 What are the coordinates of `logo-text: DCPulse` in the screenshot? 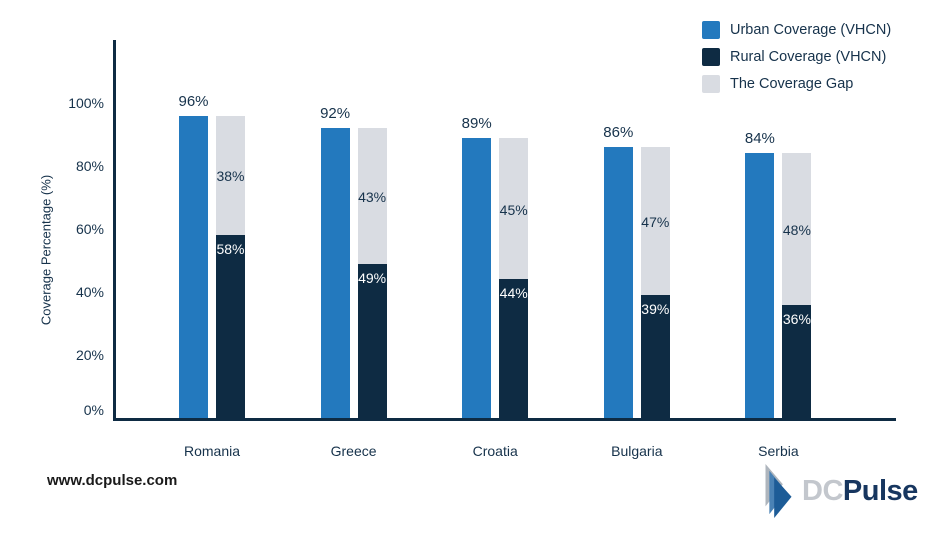 It's located at (860, 491).